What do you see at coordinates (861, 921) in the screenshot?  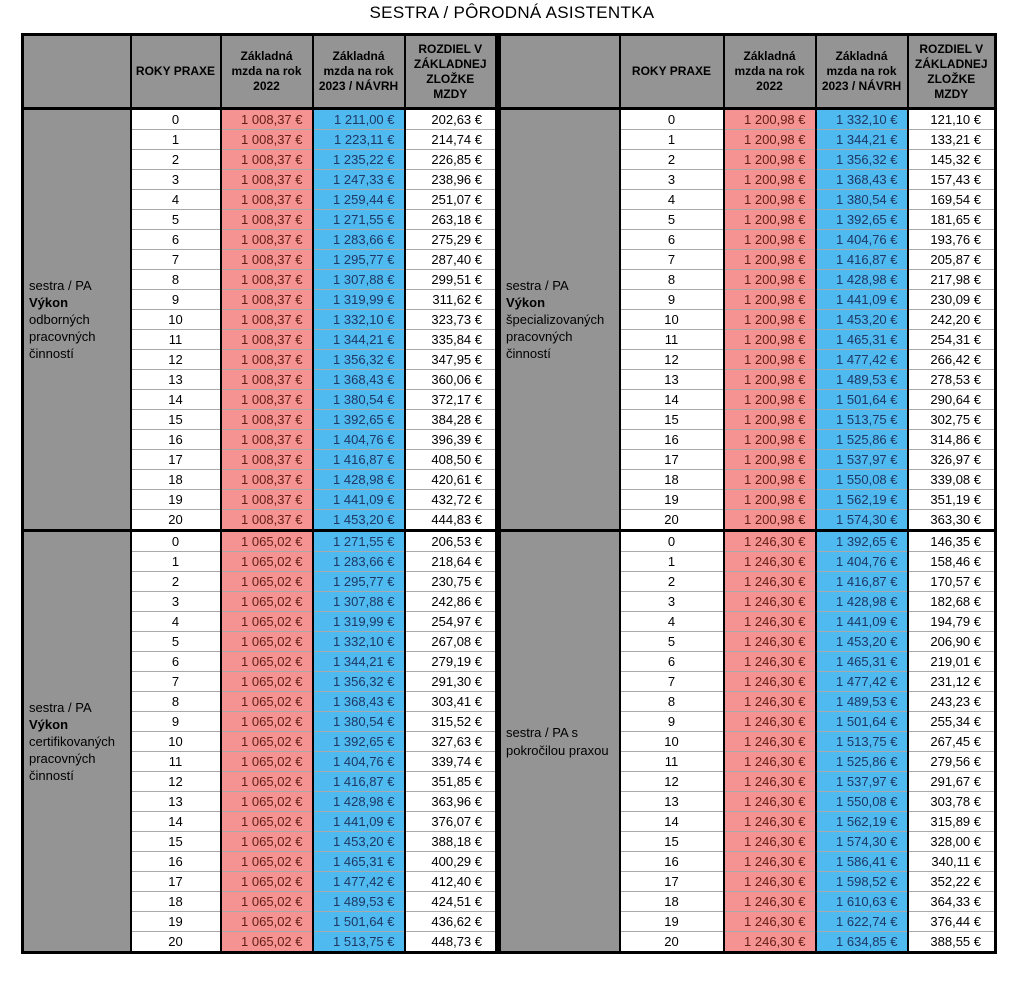 I see `salary-2023-cell: 1 622,74 €` at bounding box center [861, 921].